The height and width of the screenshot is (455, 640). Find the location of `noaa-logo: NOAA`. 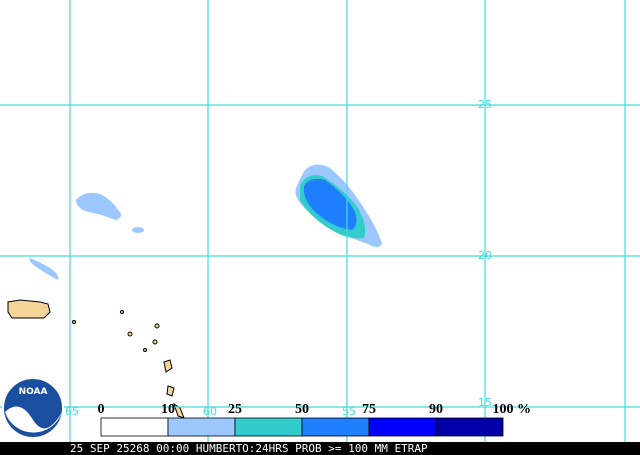

noaa-logo: NOAA is located at coordinates (33, 408).